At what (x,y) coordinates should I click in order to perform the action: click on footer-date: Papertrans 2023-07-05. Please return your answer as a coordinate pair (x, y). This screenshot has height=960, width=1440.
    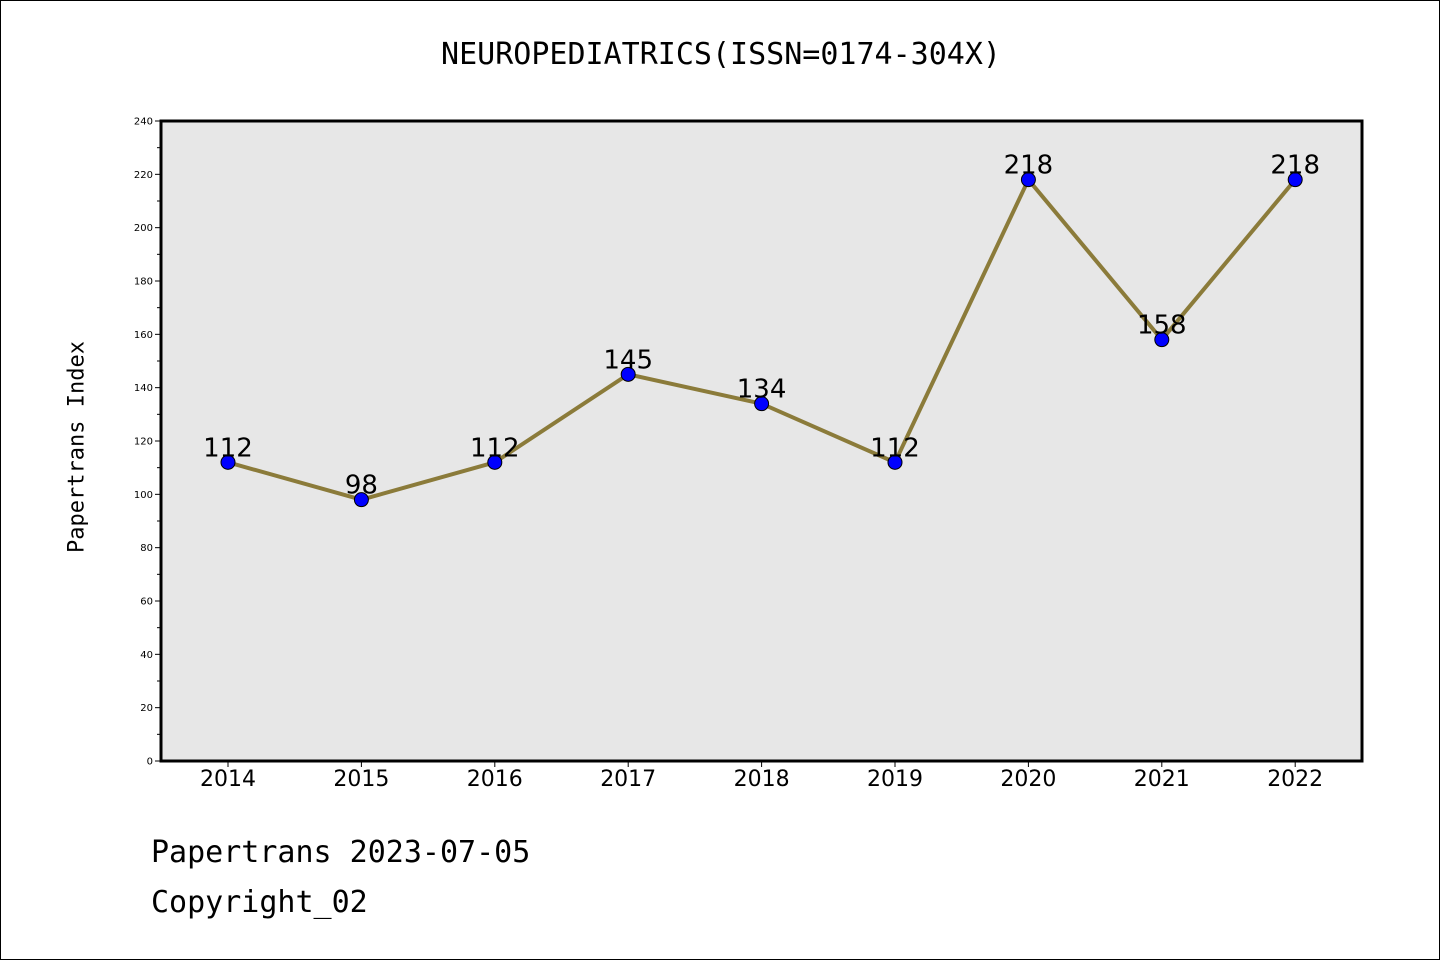
    Looking at the image, I should click on (341, 852).